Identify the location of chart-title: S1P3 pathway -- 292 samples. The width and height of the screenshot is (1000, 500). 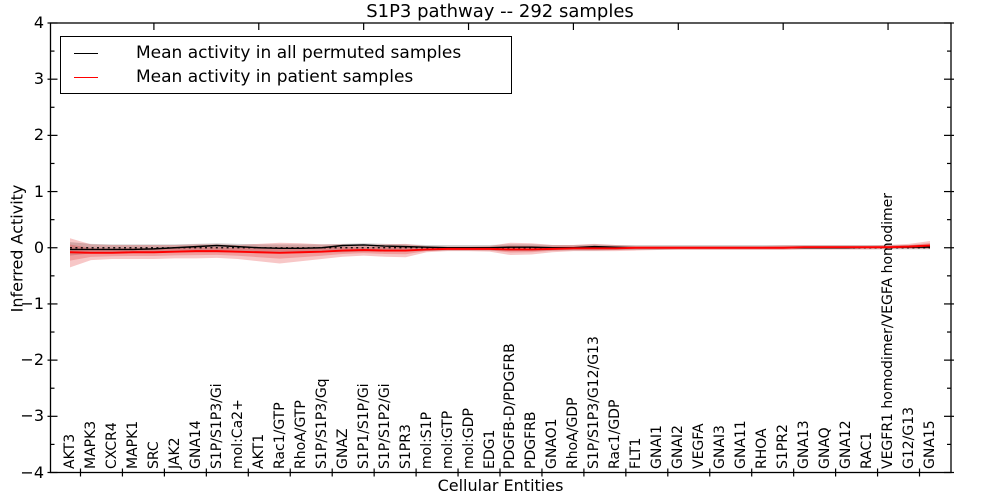
(500, 11).